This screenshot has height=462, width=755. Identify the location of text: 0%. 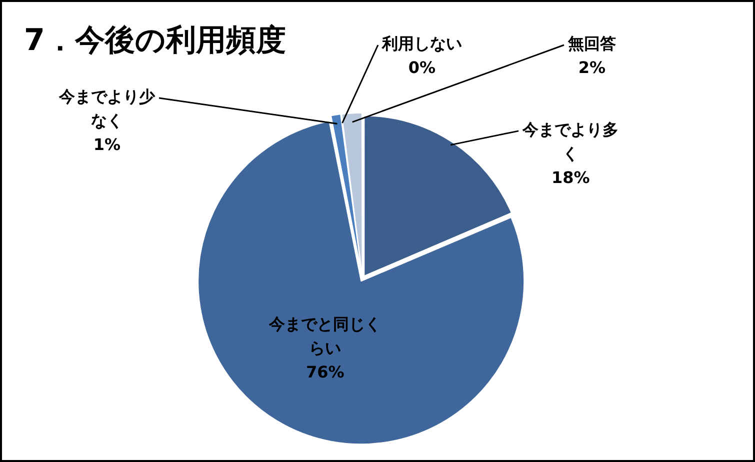
(422, 68).